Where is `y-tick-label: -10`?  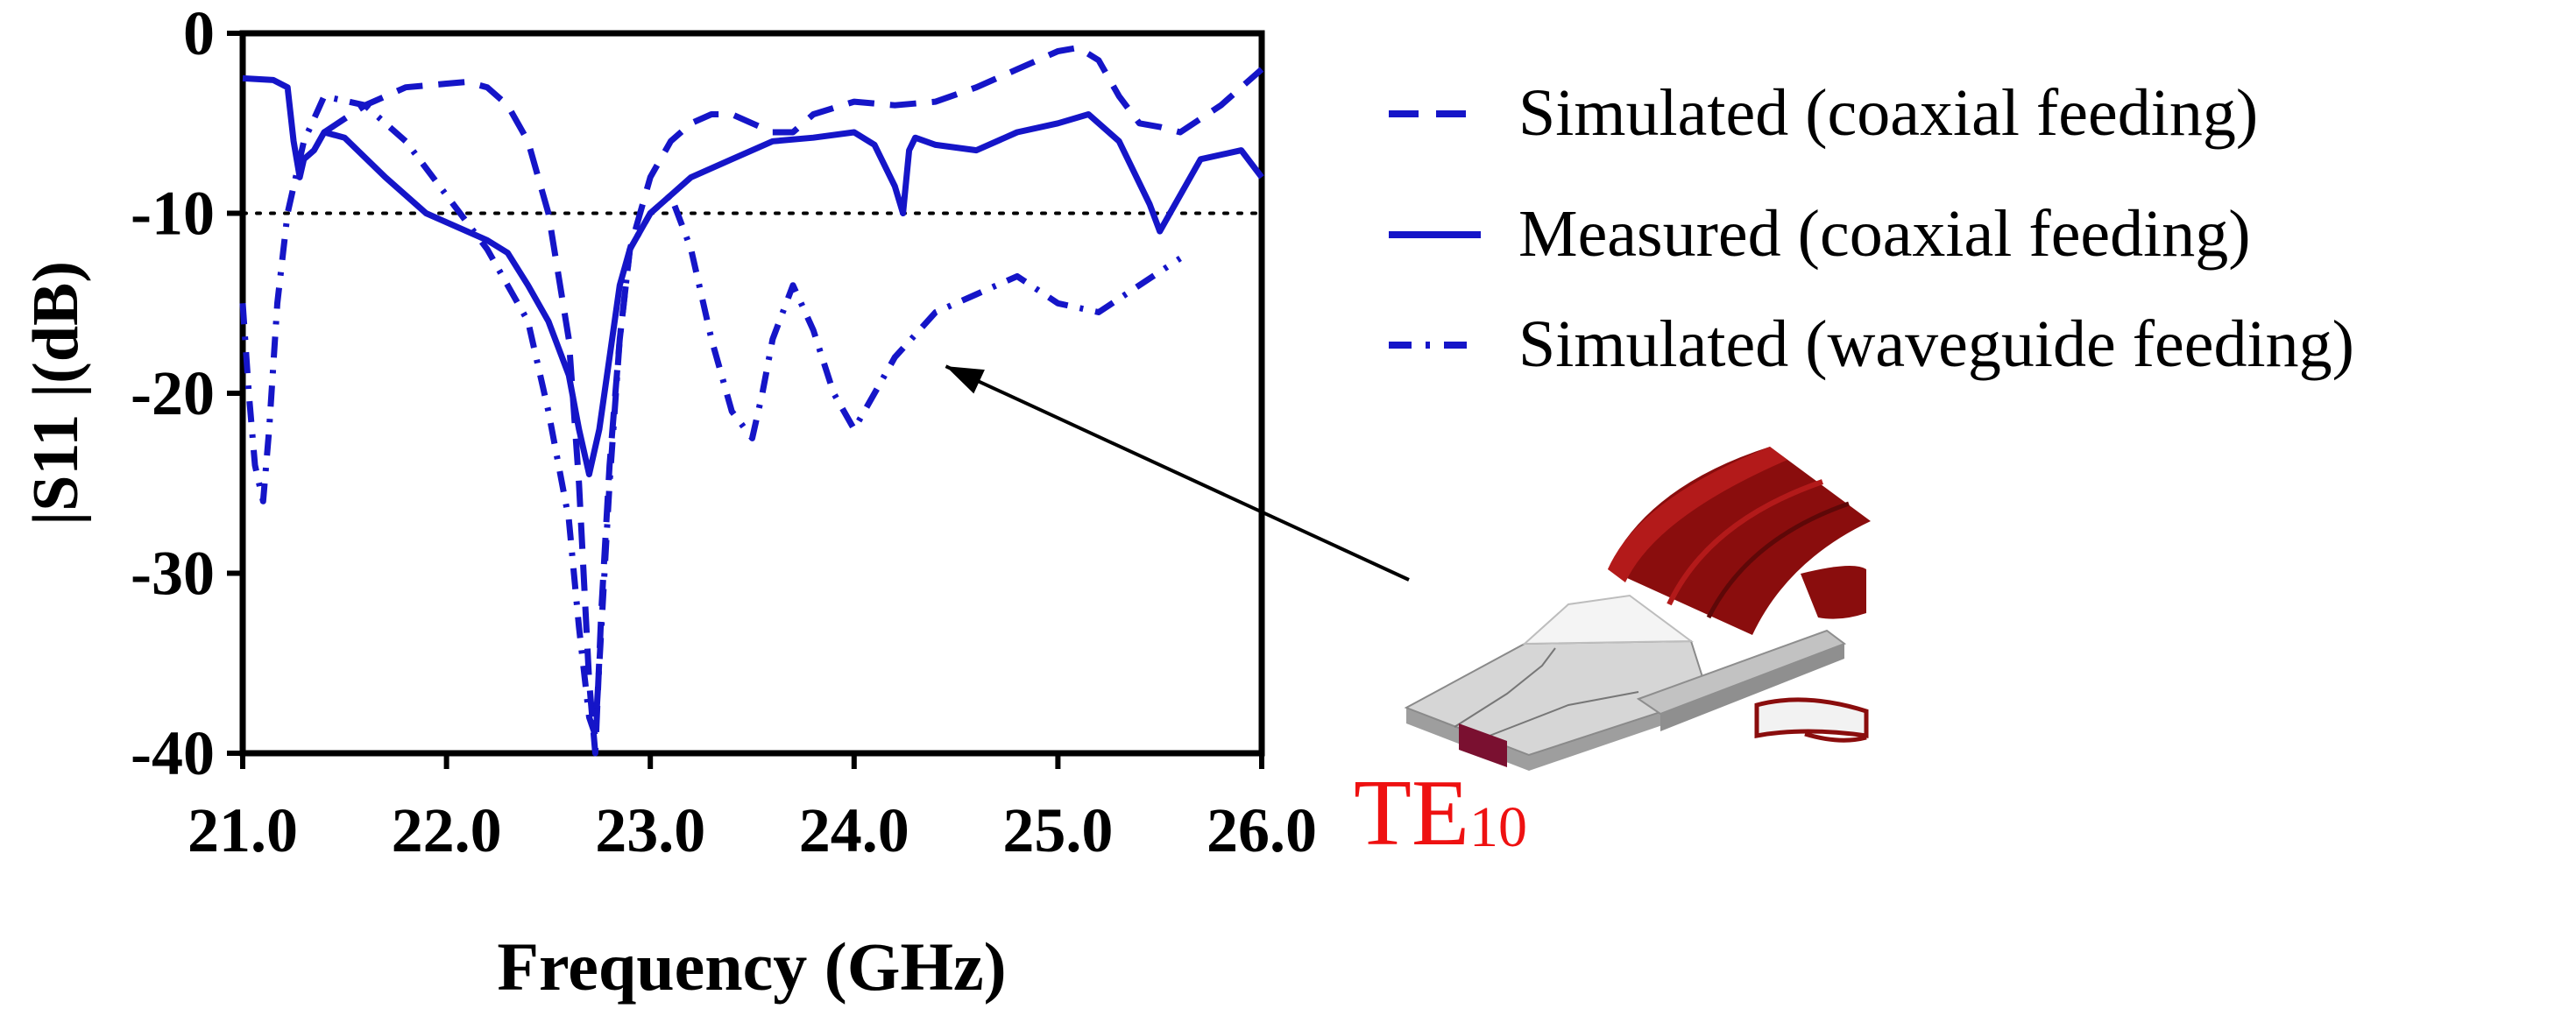 y-tick-label: -10 is located at coordinates (173, 214).